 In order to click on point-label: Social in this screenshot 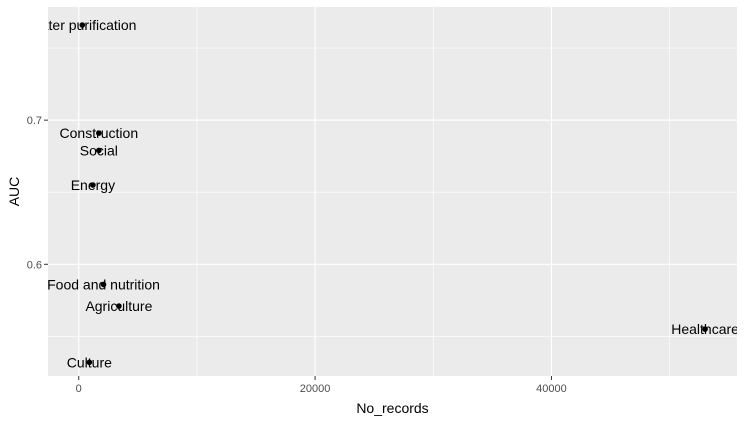, I will do `click(99, 150)`.